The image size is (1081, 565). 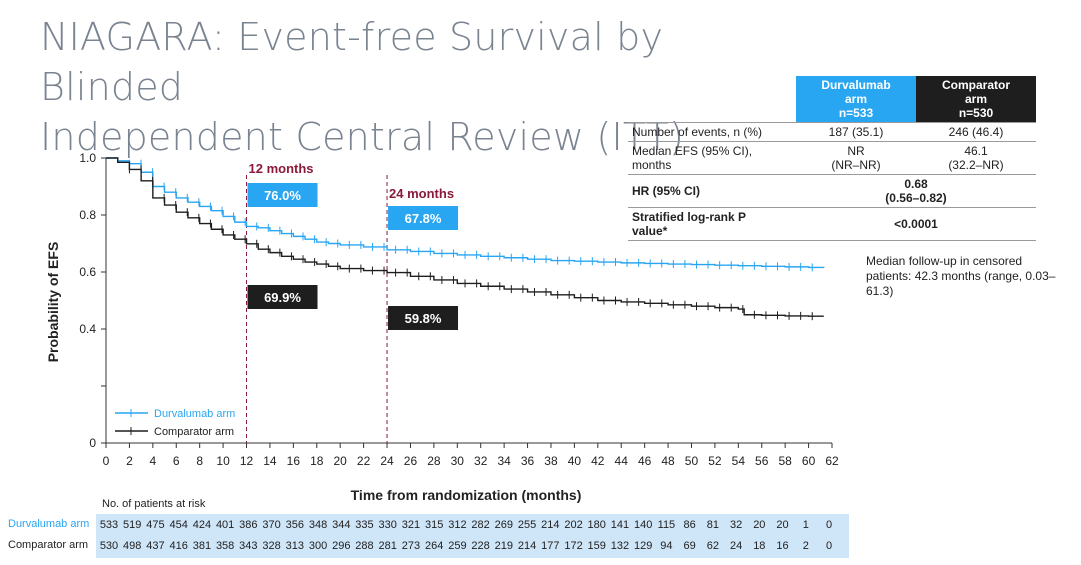 What do you see at coordinates (976, 99) in the screenshot?
I see `comparator-column-header: Comparator arm n=530` at bounding box center [976, 99].